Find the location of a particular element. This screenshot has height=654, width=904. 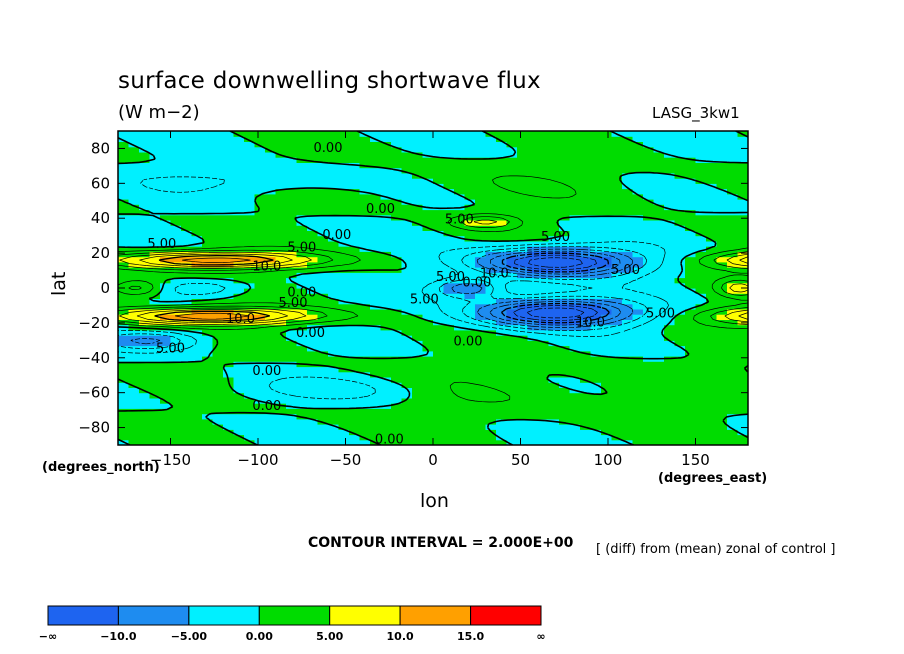

contour-line is located at coordinates (214, 288).